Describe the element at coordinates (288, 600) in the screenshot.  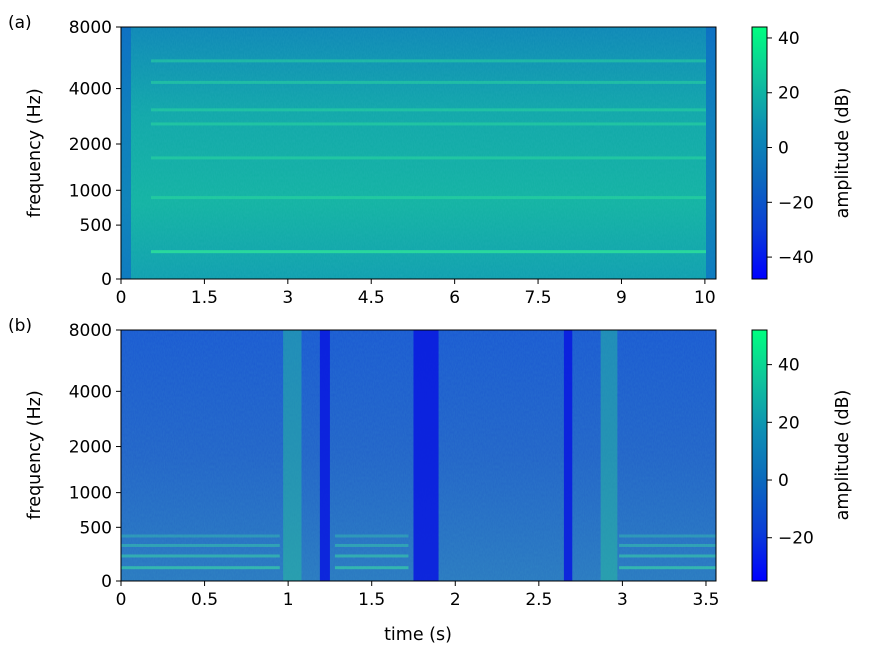
I see `x-tick-label: 1` at that location.